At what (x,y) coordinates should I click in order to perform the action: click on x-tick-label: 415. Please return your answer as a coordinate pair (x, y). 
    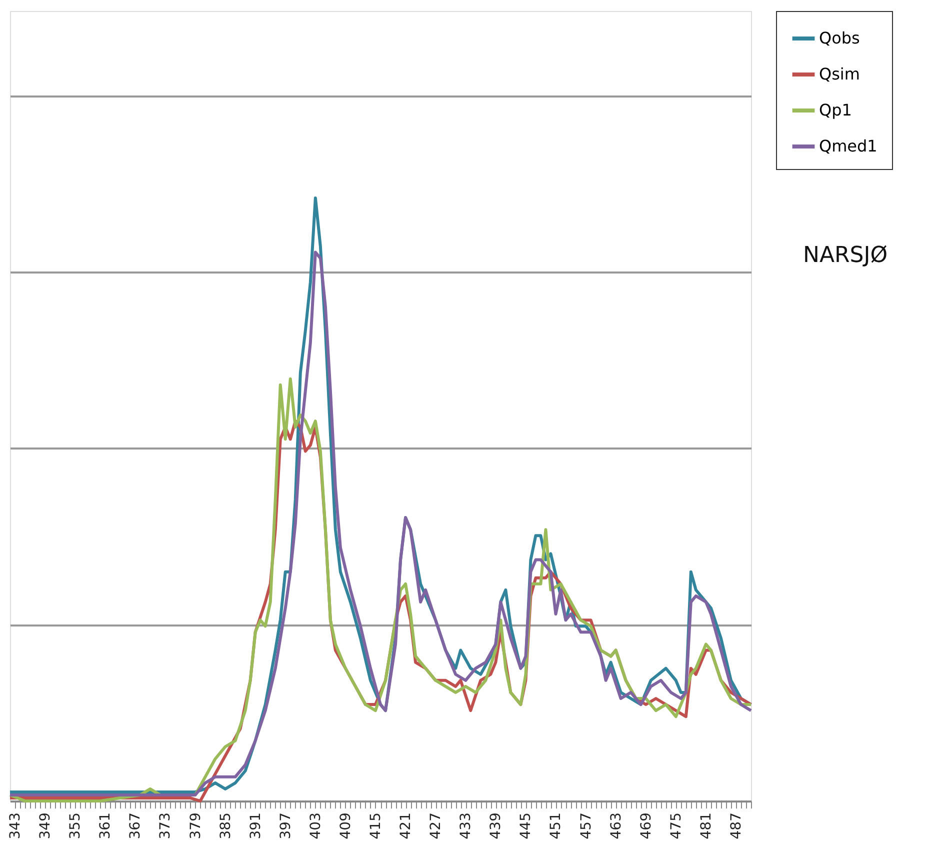
    Looking at the image, I should click on (376, 826).